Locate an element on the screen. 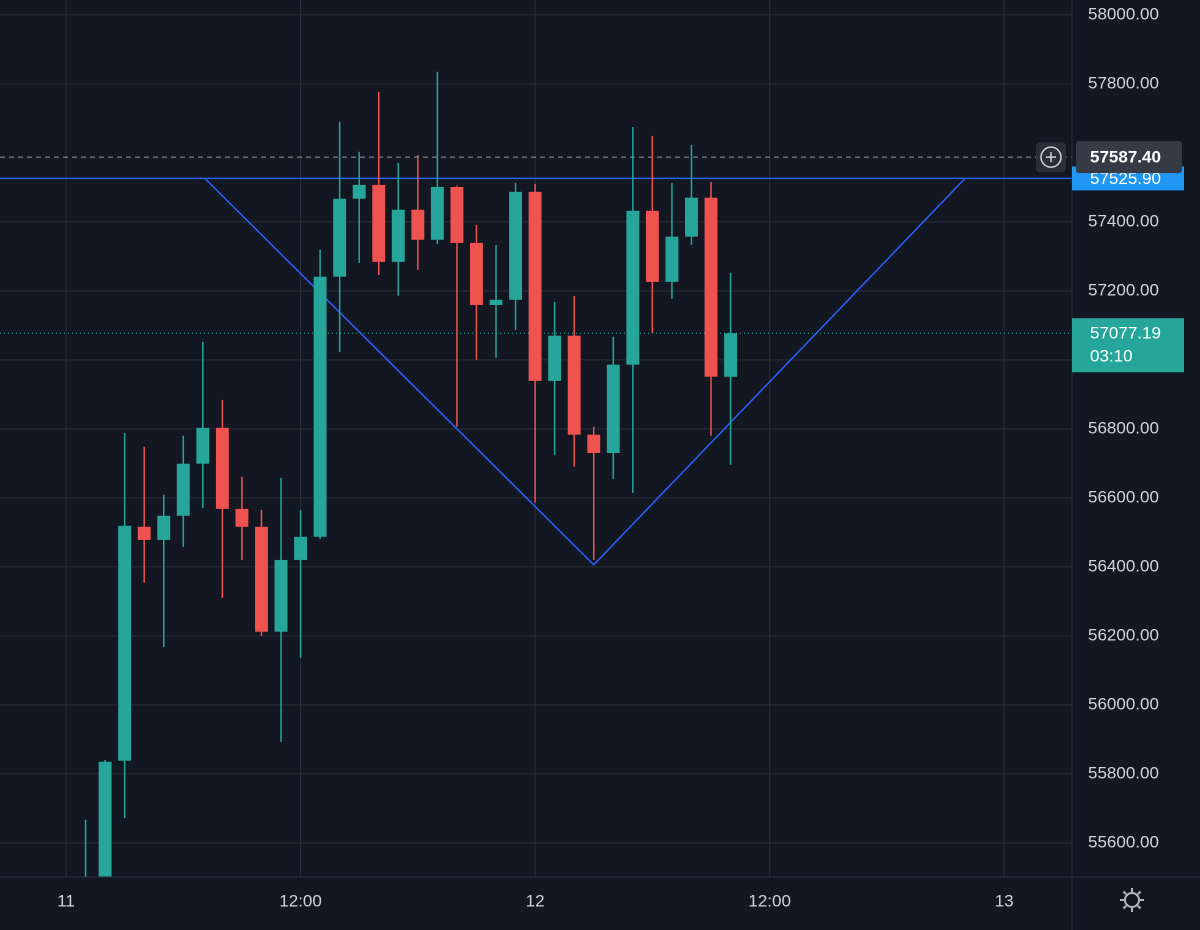 The height and width of the screenshot is (930, 1200). x-tick-label: 12 is located at coordinates (535, 900).